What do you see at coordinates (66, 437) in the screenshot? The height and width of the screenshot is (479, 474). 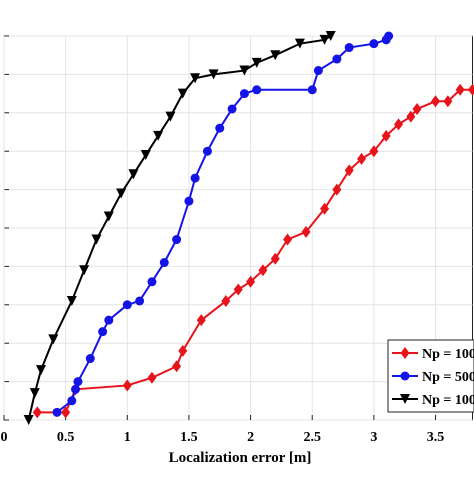 I see `x-tick-label: 0.5` at bounding box center [66, 437].